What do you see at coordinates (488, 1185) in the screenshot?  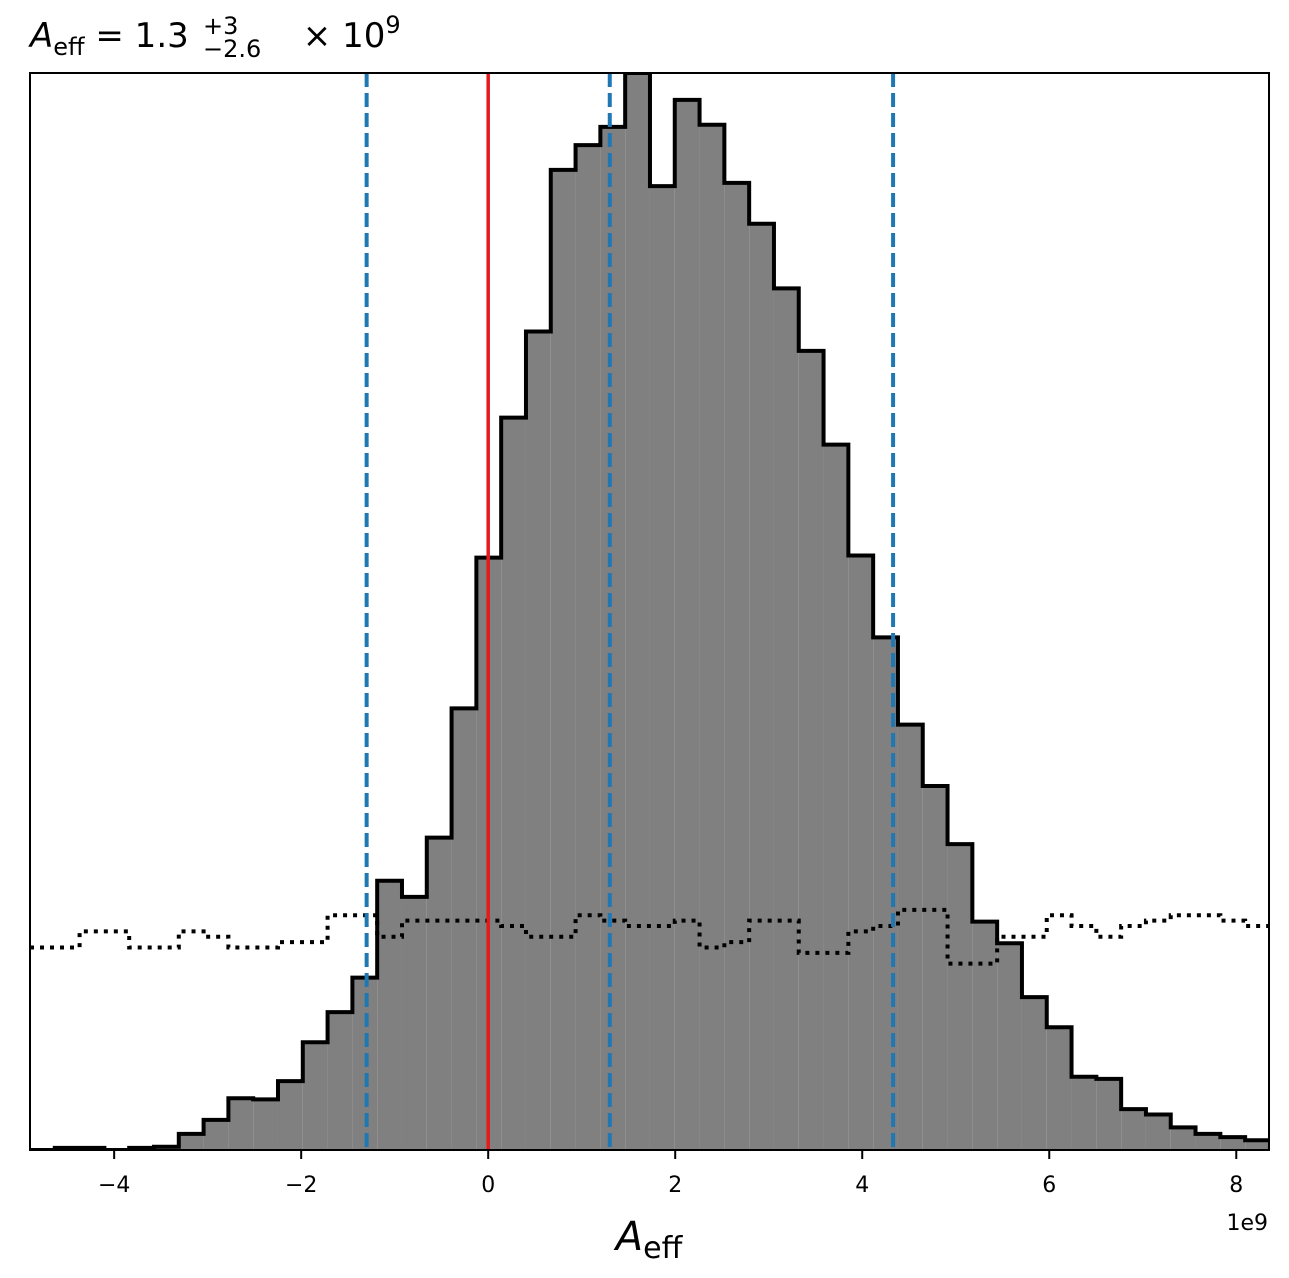 I see `x-tick-label: 0` at bounding box center [488, 1185].